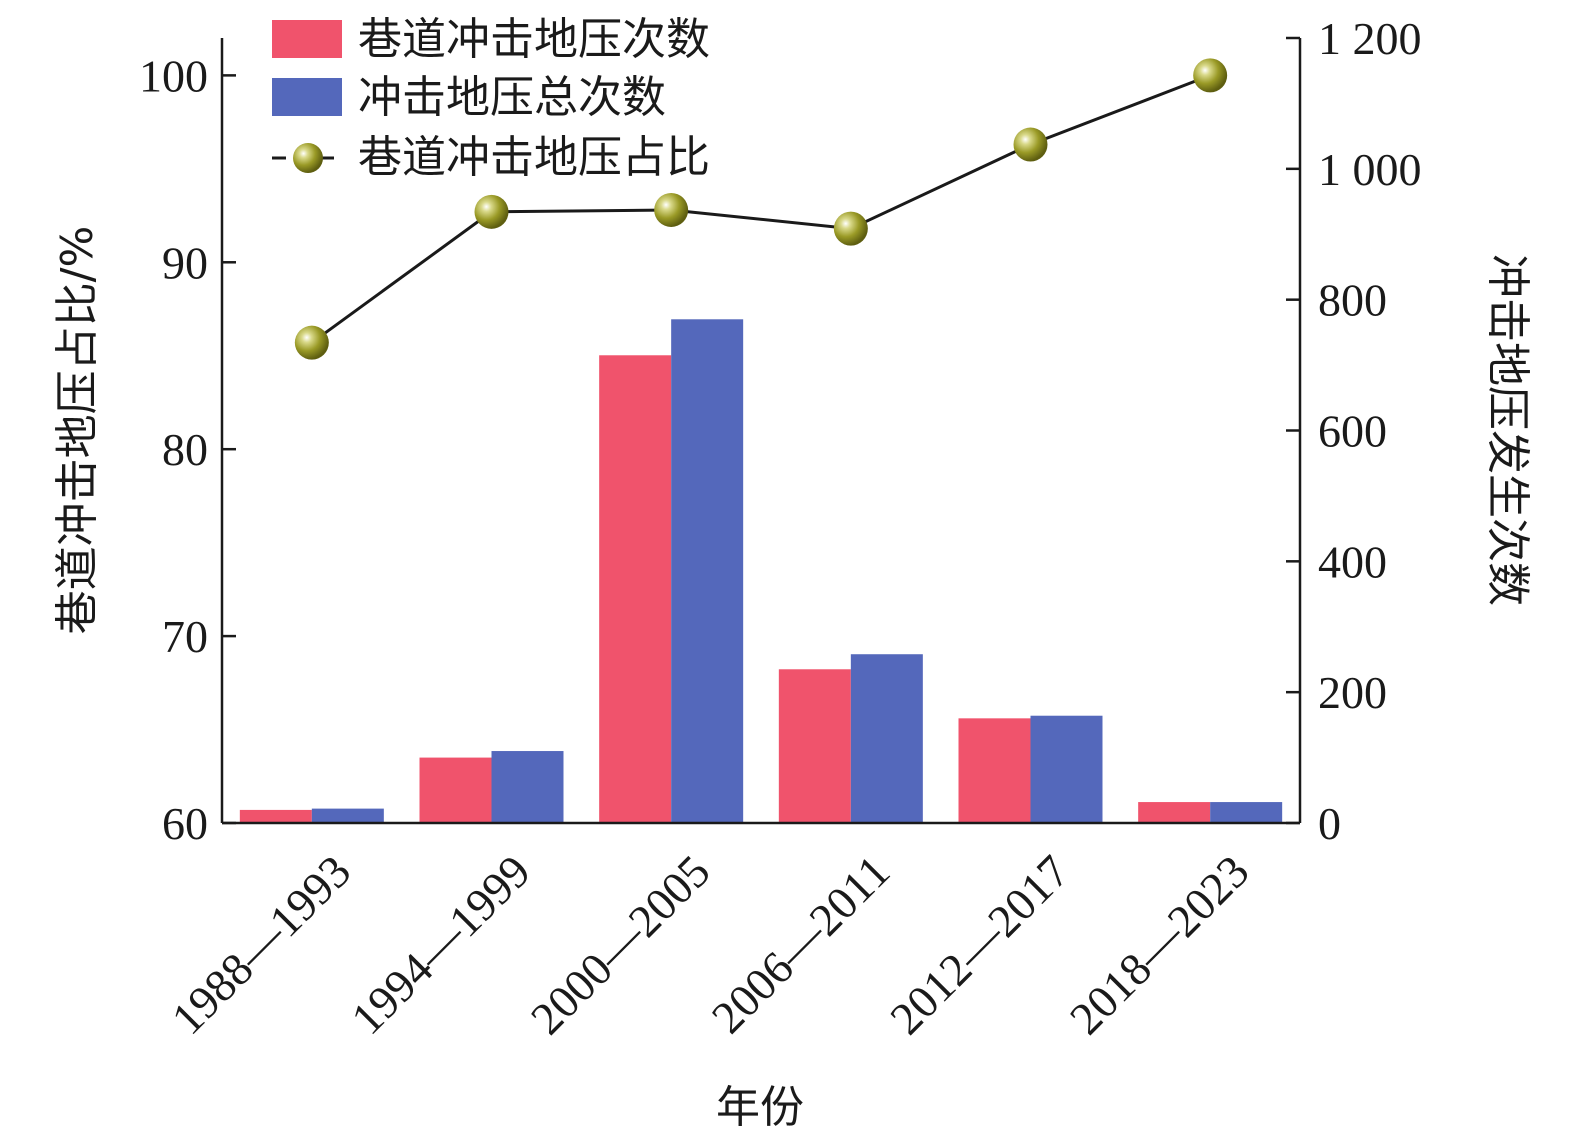 Image resolution: width=1575 pixels, height=1143 pixels. What do you see at coordinates (173, 75) in the screenshot?
I see `left-tick-label-4: 100` at bounding box center [173, 75].